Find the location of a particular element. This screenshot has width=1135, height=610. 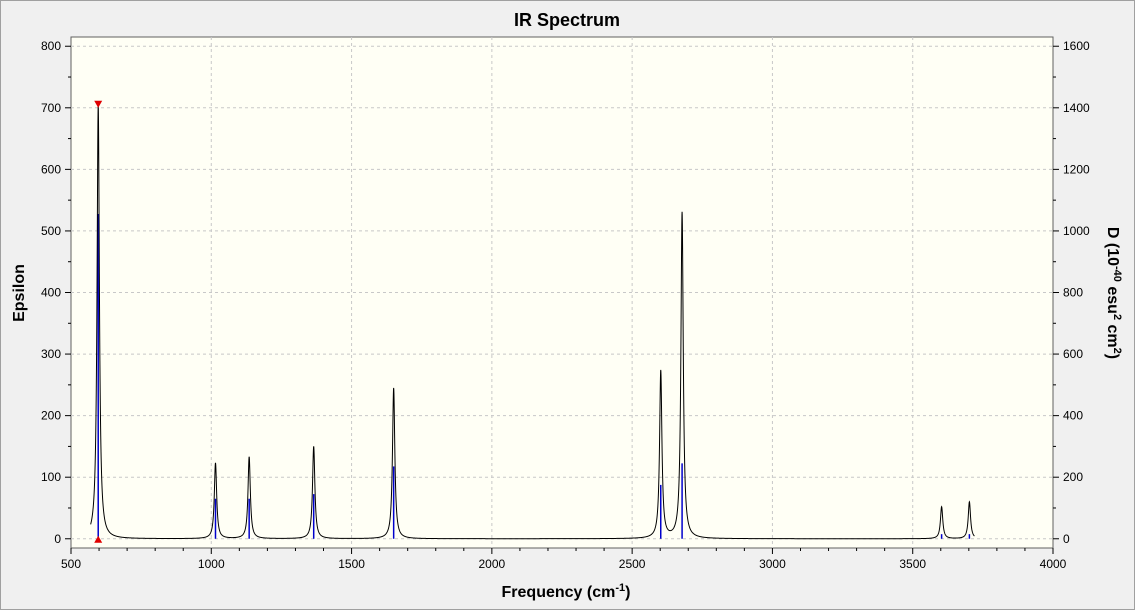

y-left-tick-label: 200 is located at coordinates (51, 416).